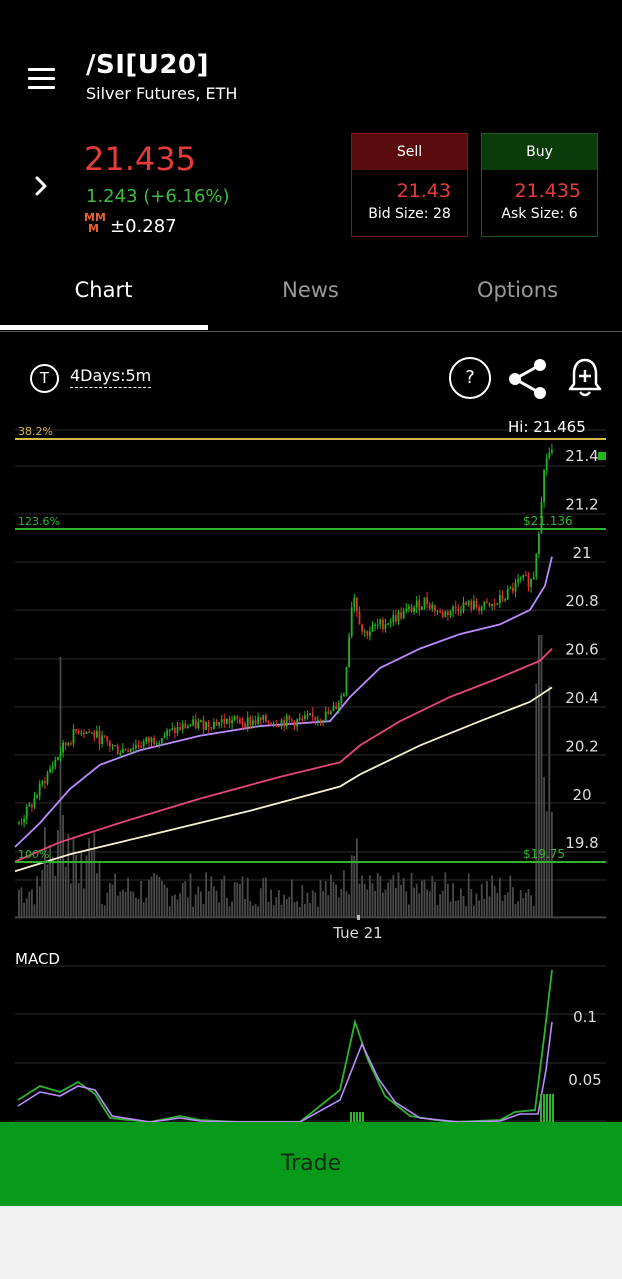 The width and height of the screenshot is (622, 1279). Describe the element at coordinates (581, 553) in the screenshot. I see `y-tick-label: 21` at that location.